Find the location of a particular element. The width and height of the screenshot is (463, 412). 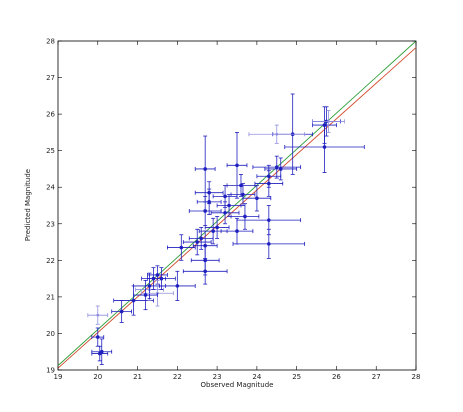

y-tick-label: 21 is located at coordinates (50, 297).